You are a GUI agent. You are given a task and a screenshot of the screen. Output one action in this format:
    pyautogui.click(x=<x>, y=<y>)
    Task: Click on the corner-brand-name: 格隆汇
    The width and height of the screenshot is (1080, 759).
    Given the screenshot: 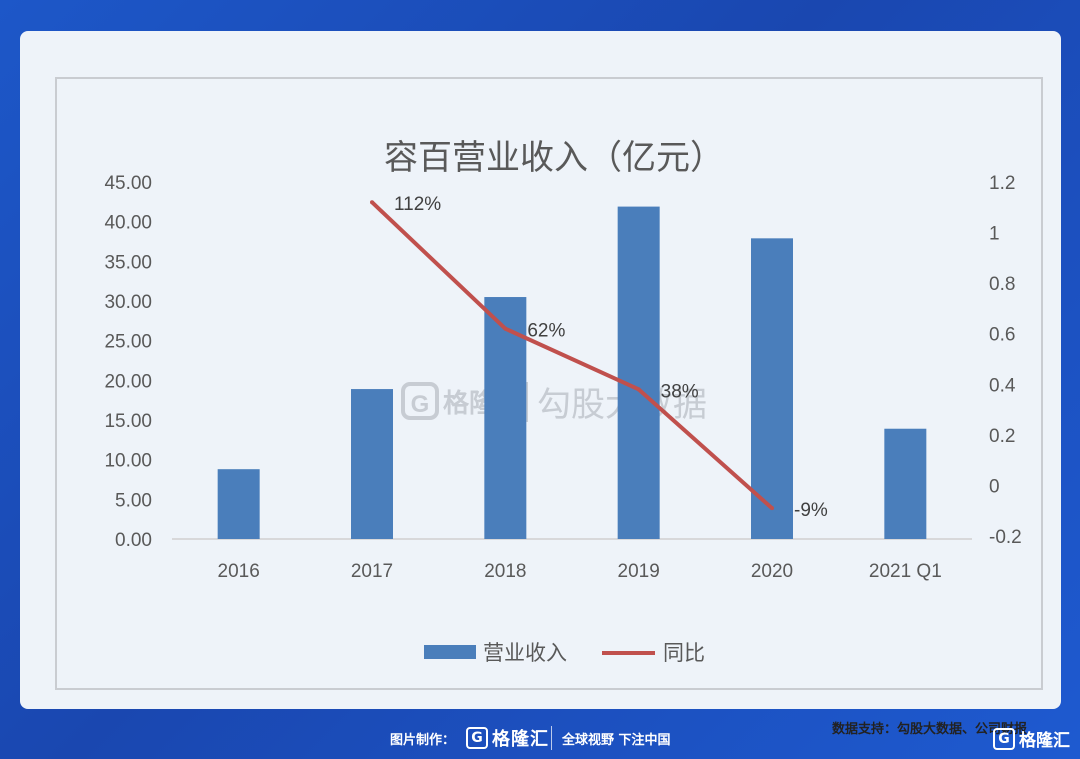 What is the action you would take?
    pyautogui.click(x=1044, y=741)
    